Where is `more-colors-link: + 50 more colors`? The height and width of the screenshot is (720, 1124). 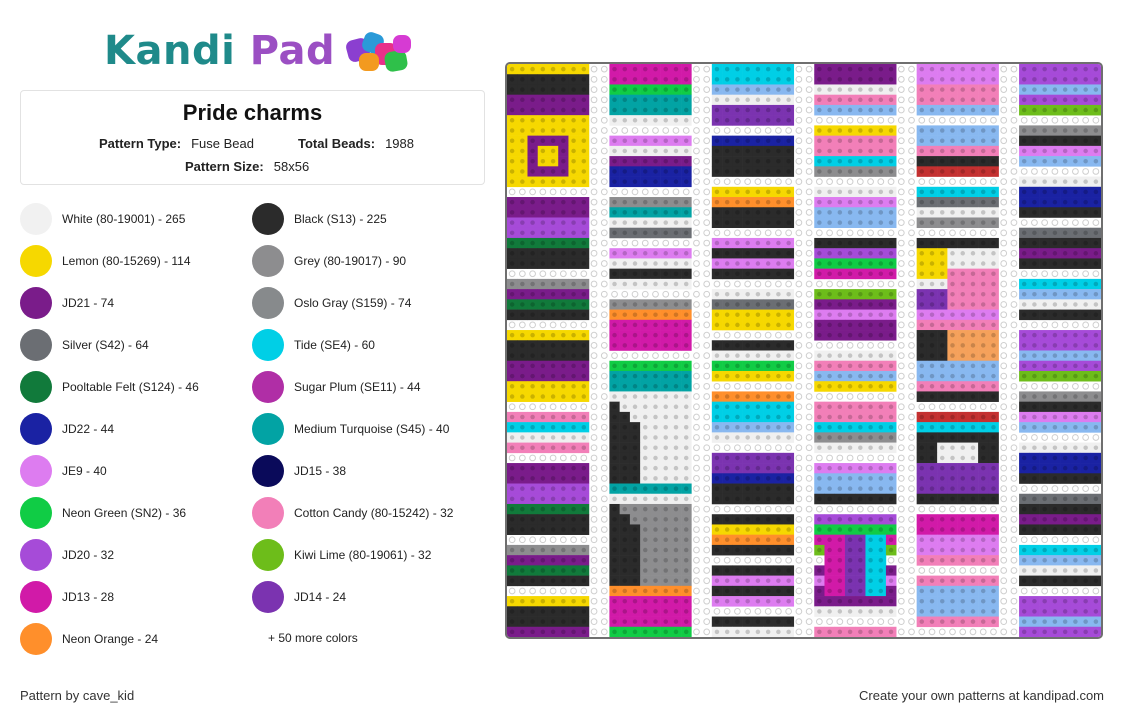
more-colors-link: + 50 more colors is located at coordinates (313, 638).